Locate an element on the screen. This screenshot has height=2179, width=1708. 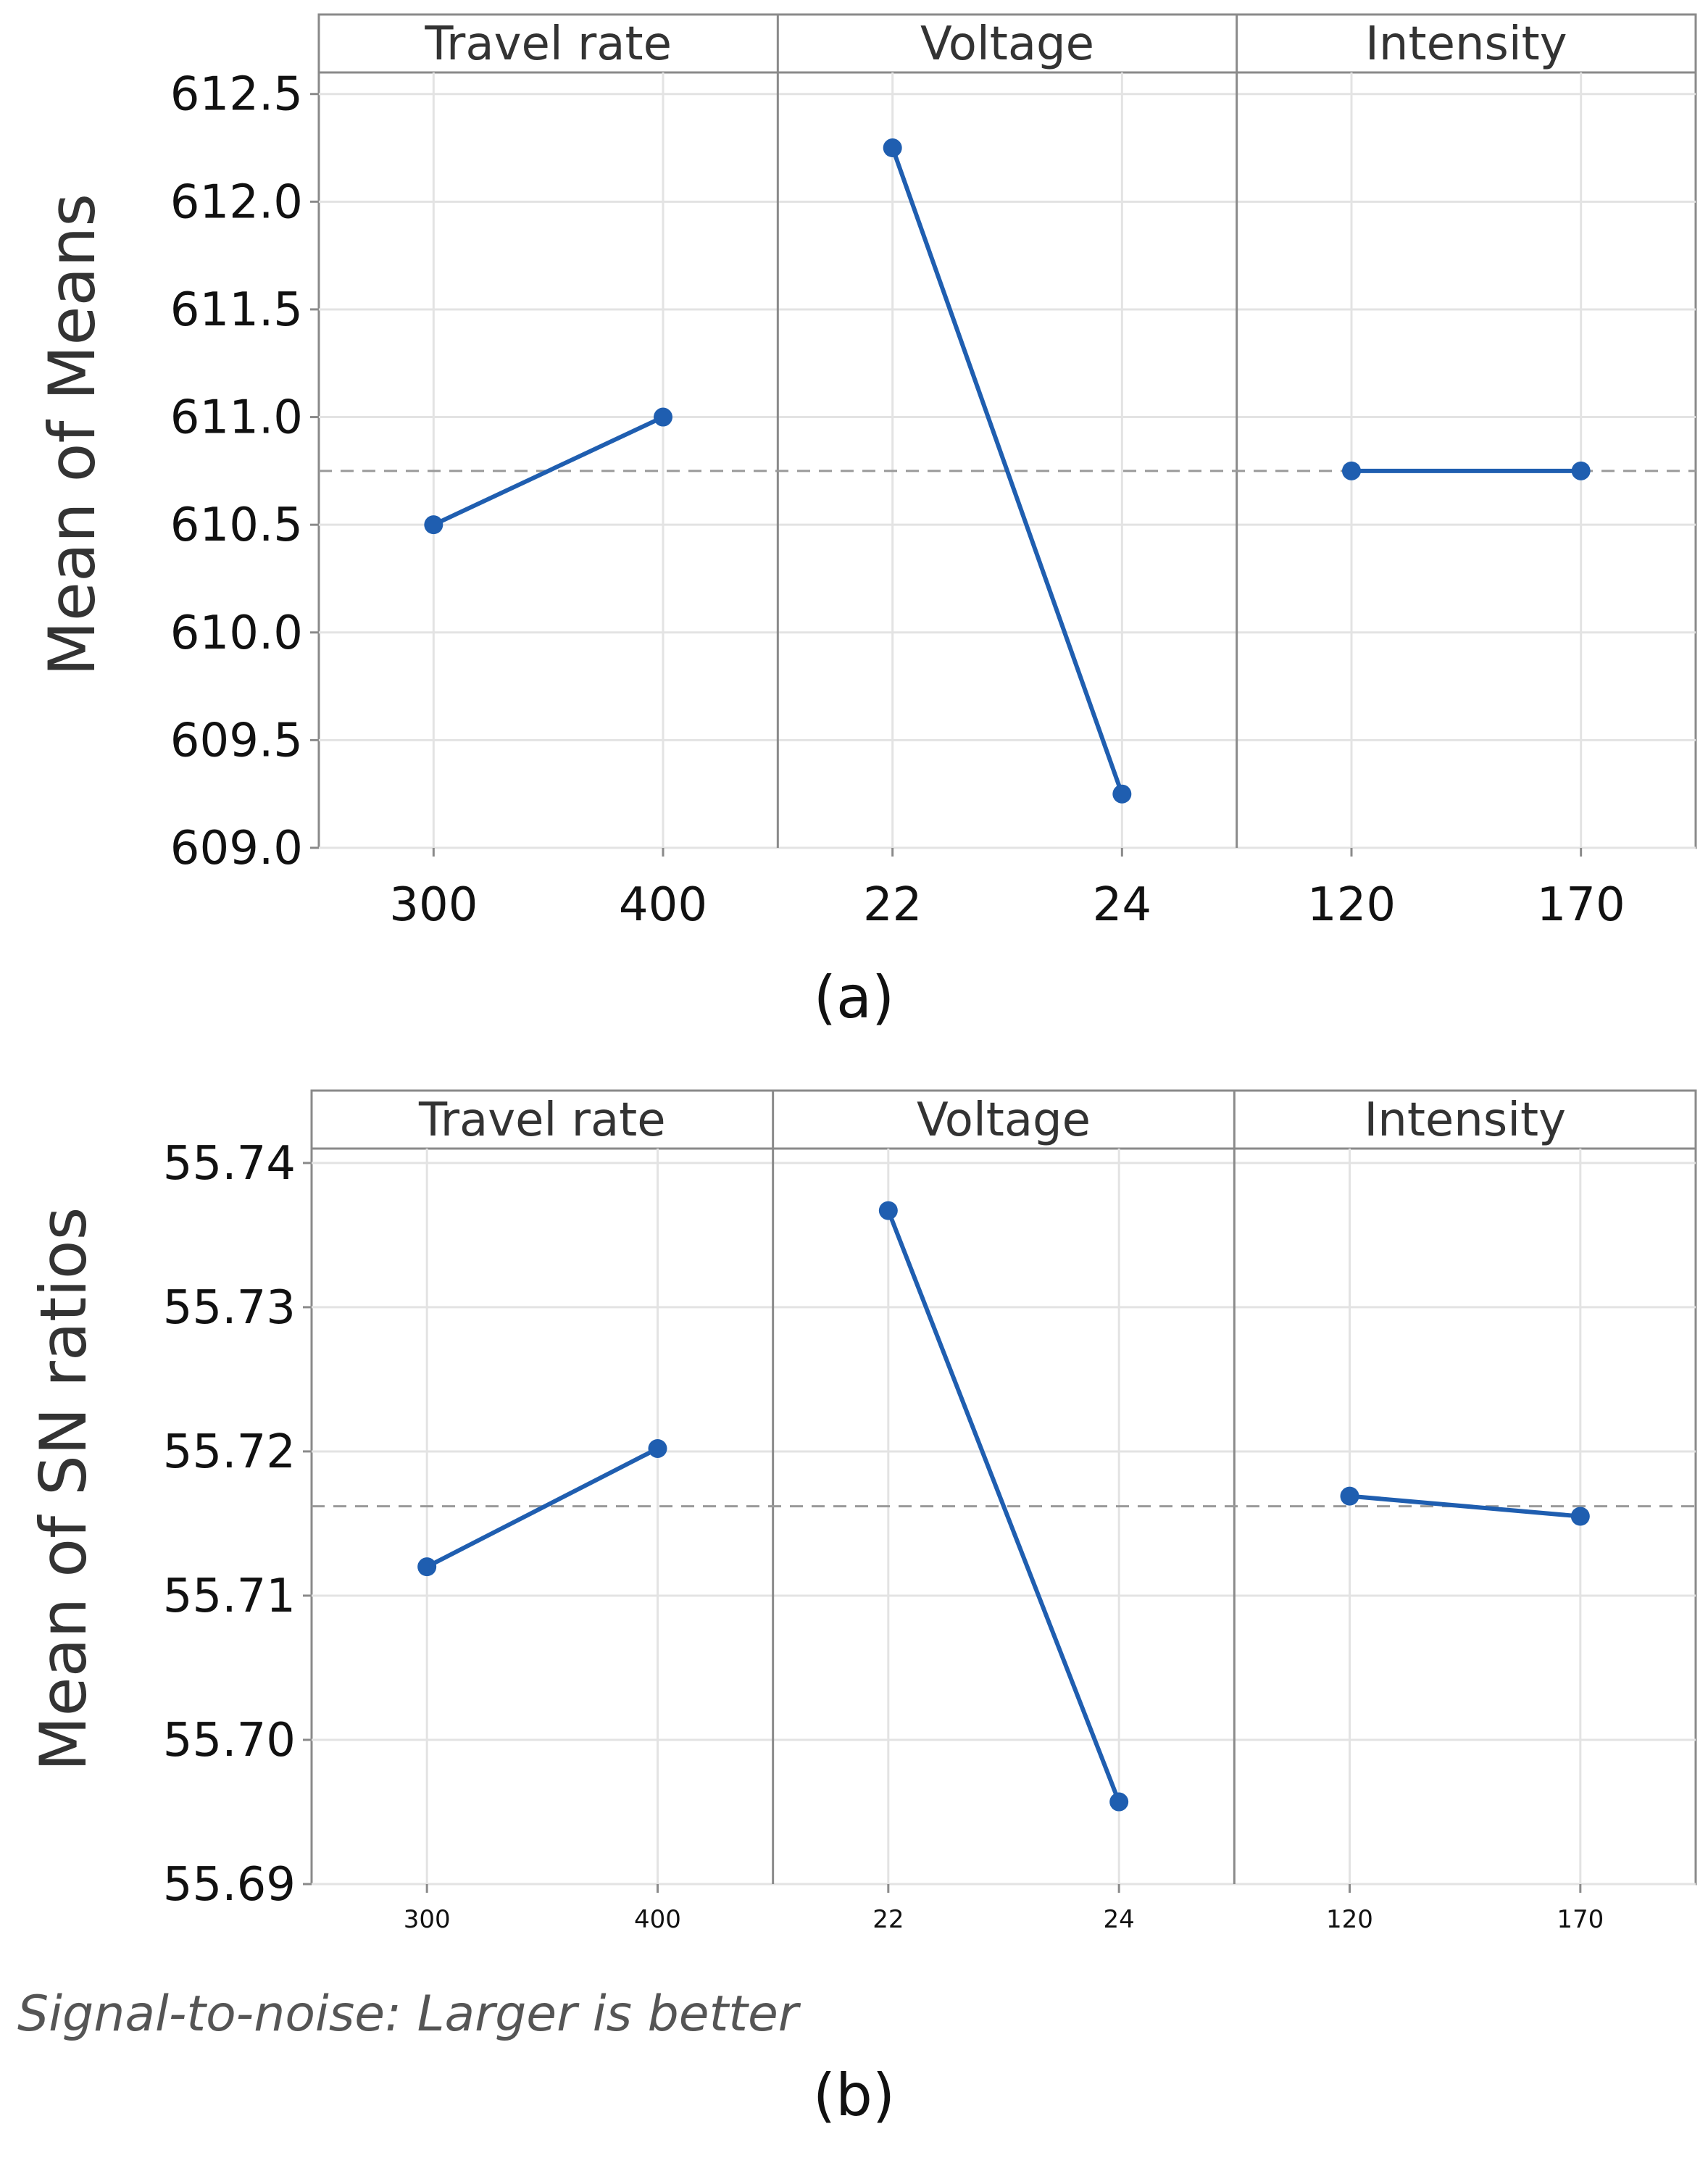
chart-sn-y-tick-label: 55.69 is located at coordinates (229, 1885).